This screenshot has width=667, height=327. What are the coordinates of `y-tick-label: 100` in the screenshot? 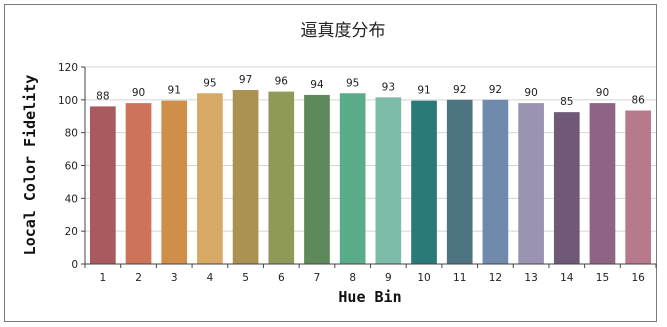 It's located at (68, 101).